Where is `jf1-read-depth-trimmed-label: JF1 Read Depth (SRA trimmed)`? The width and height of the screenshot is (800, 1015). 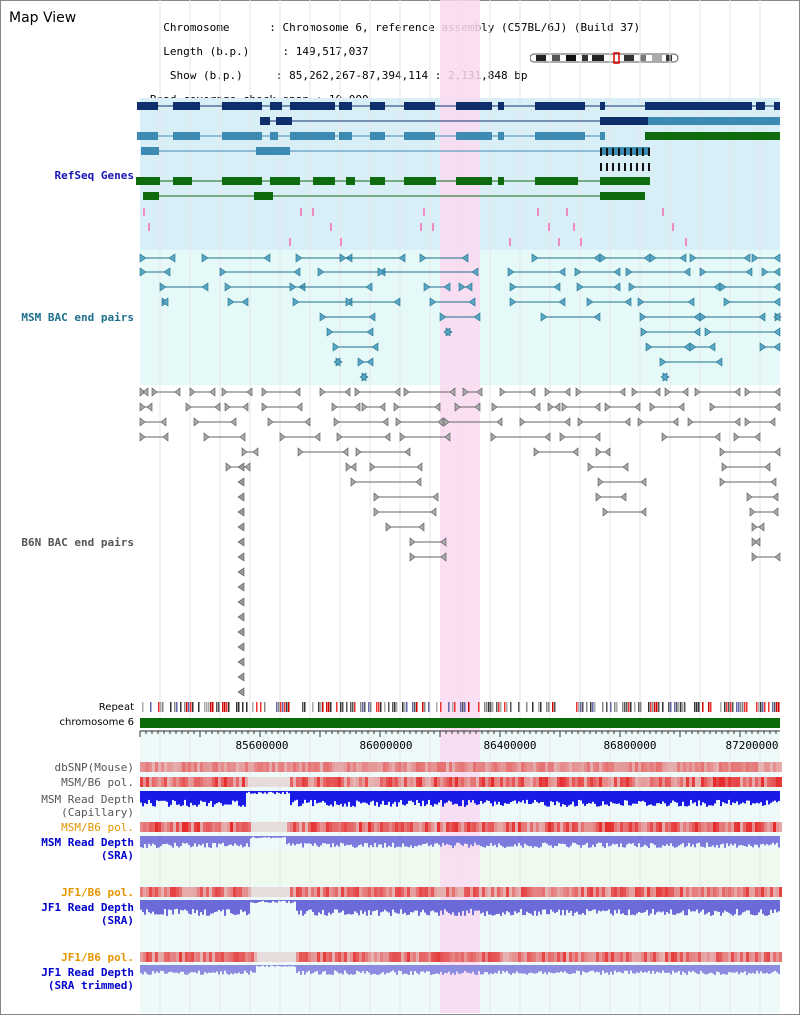 jf1-read-depth-trimmed-label: JF1 Read Depth (SRA trimmed) is located at coordinates (87, 979).